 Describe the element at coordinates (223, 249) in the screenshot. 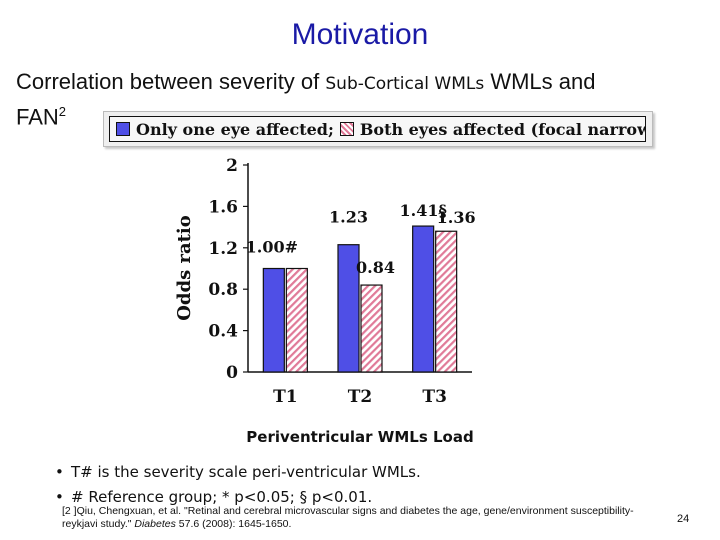

I see `y-tick-label: 1.2` at that location.